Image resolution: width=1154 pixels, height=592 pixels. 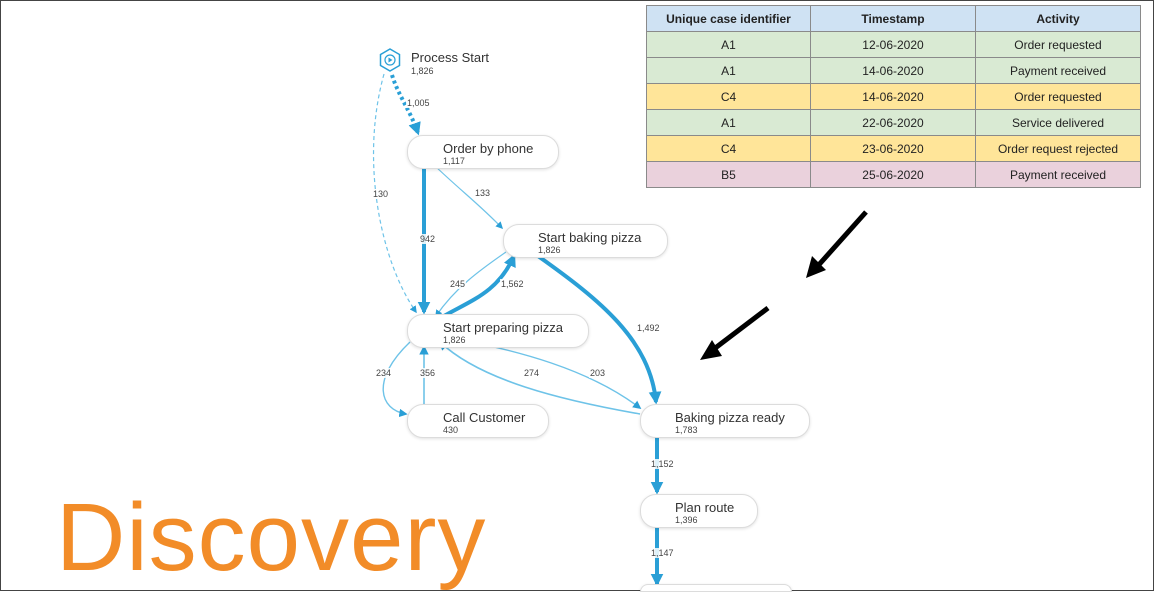 I want to click on cell-activity: Service delivered, so click(x=1058, y=122).